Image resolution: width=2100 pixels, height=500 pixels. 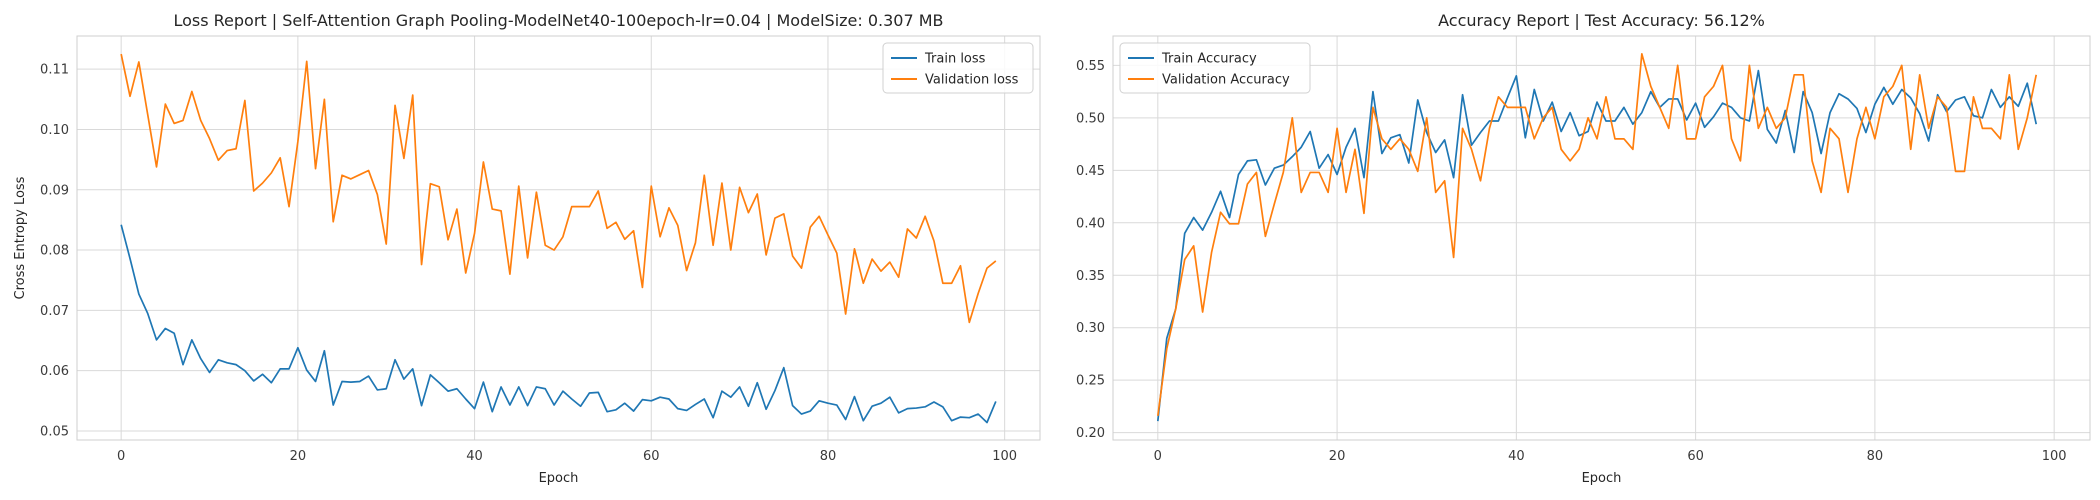 I want to click on accuracy-y-tick-label: 0.50, so click(x=1090, y=118).